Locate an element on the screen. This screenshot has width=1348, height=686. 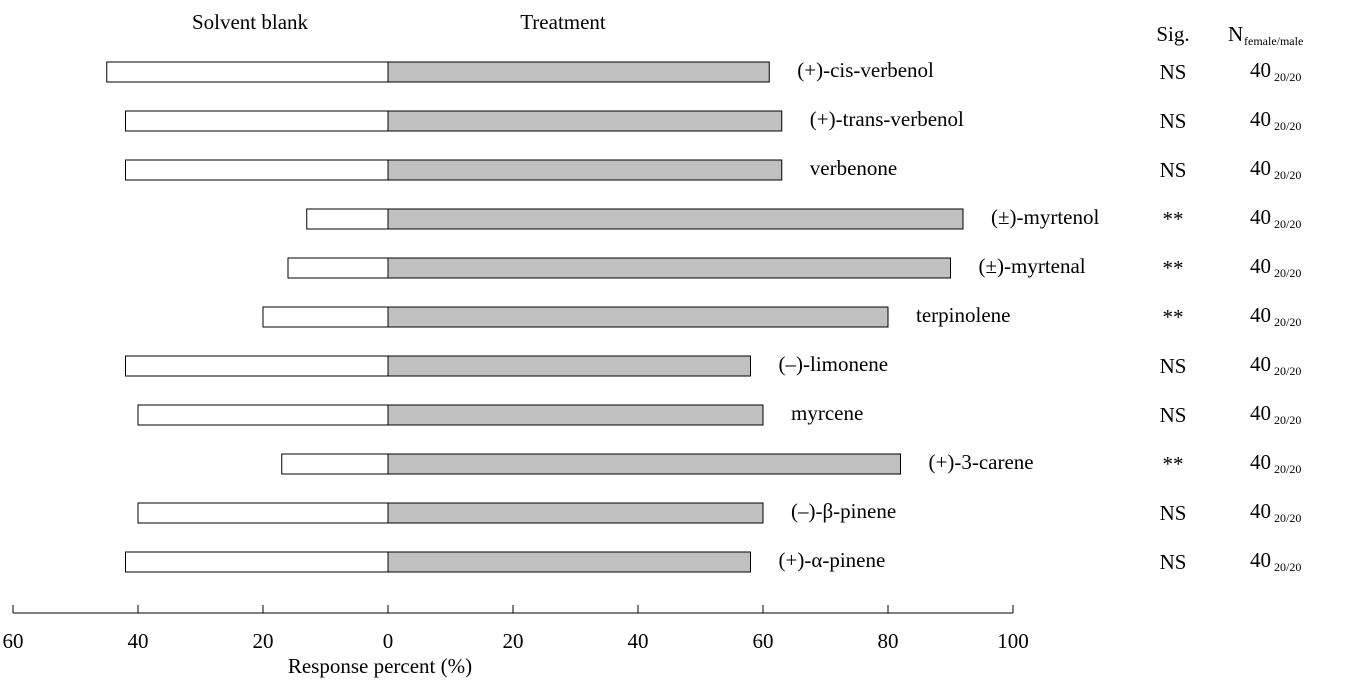
category-label: (–)-β-pinene is located at coordinates (843, 511).